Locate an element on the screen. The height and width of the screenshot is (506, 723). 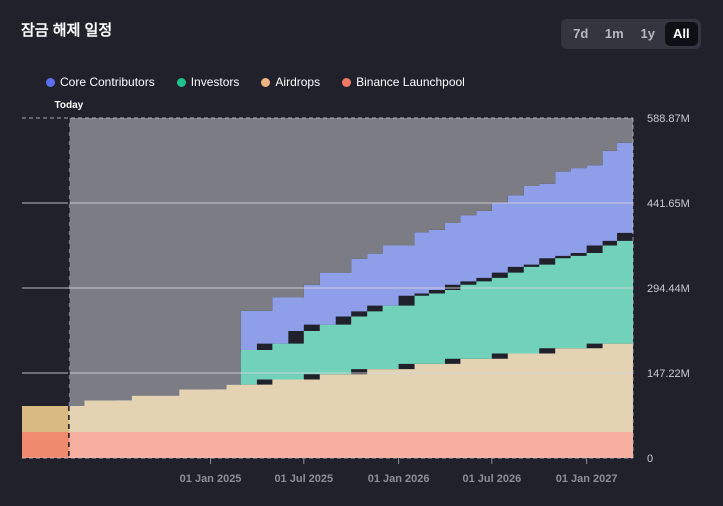
x-tick-label-3: 01 Jul 2026 is located at coordinates (491, 479).